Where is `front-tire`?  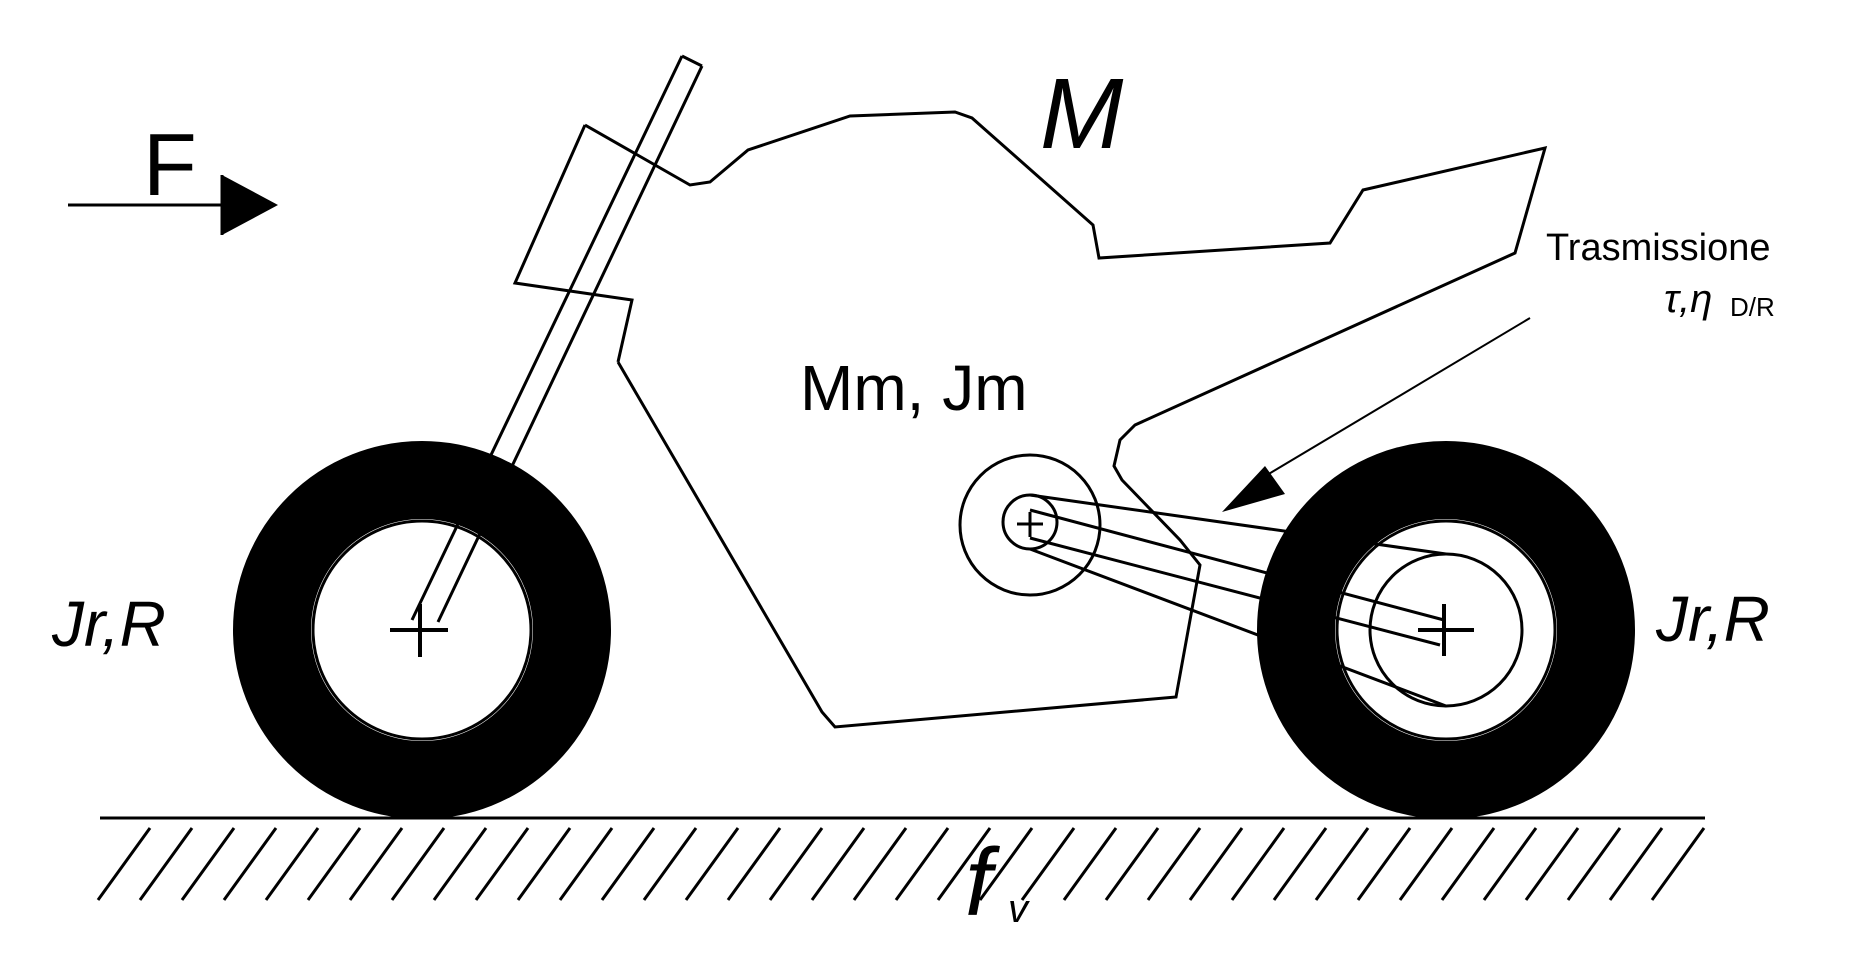
front-tire is located at coordinates (422, 630).